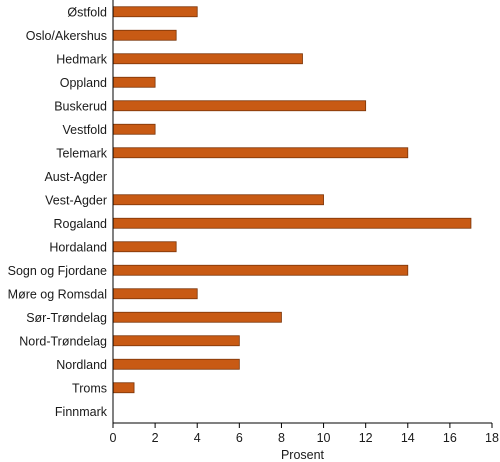 The width and height of the screenshot is (500, 462). I want to click on x-tick-label-5: 10, so click(324, 438).